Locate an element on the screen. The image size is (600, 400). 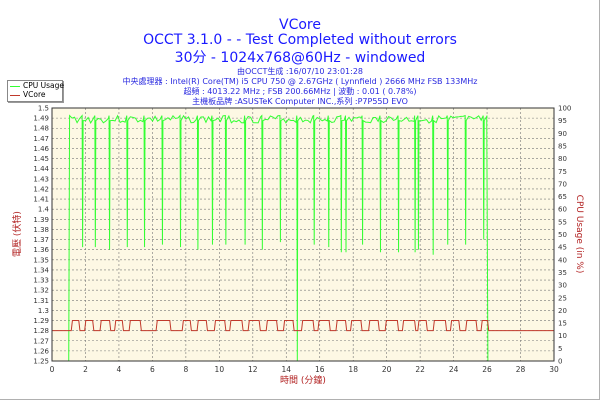
y-tick-label: 1.31 is located at coordinates (41, 301).